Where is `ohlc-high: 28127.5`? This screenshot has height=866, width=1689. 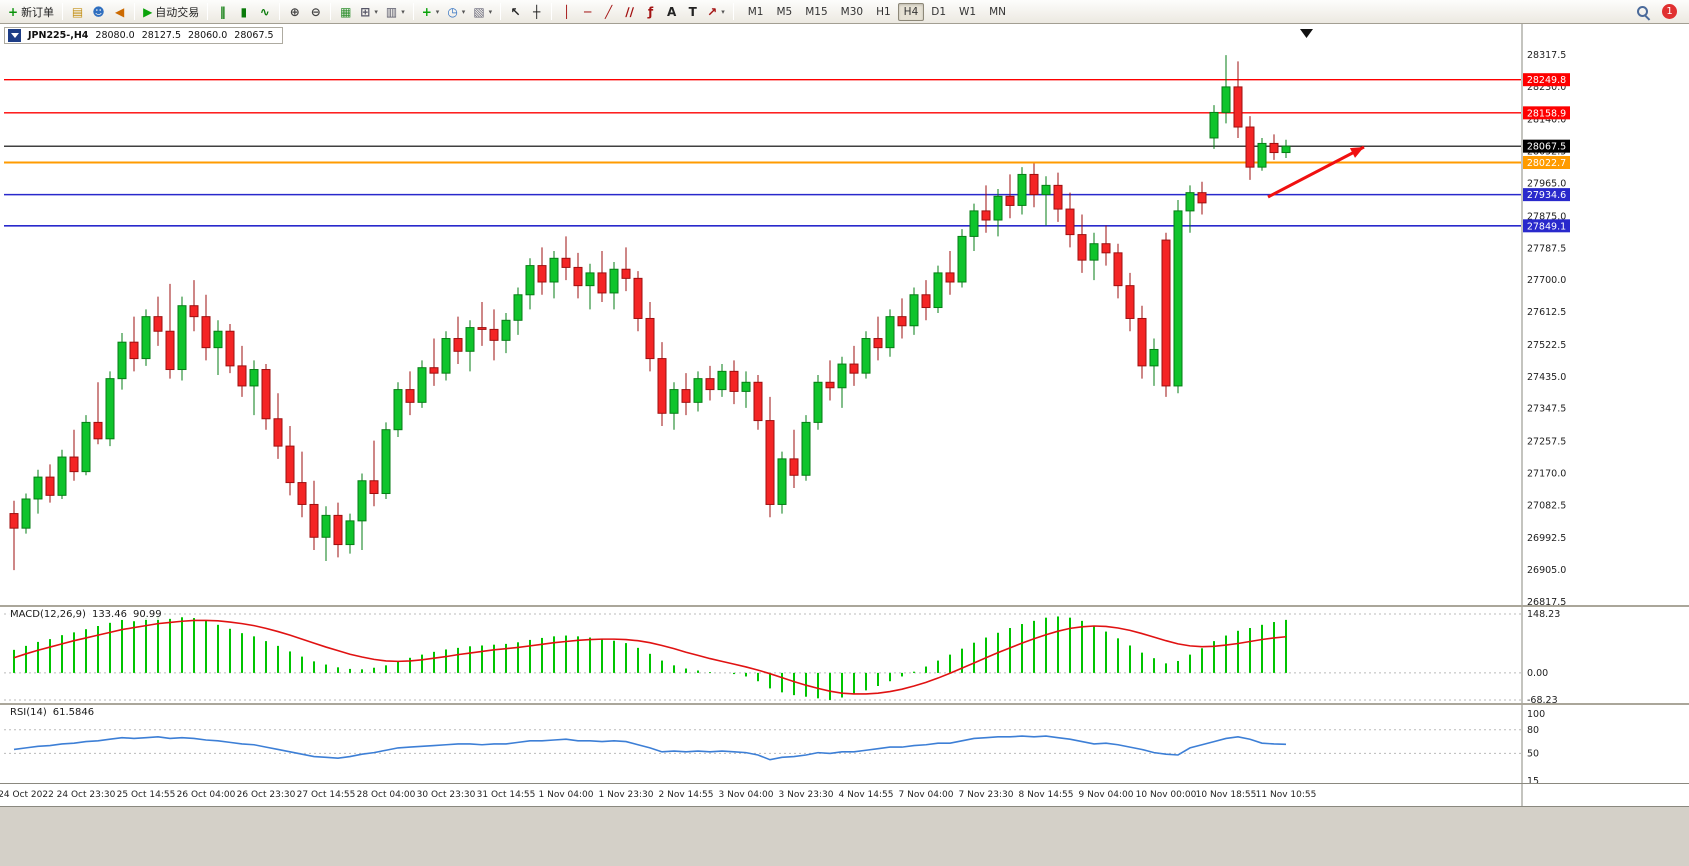
ohlc-high: 28127.5 is located at coordinates (161, 35).